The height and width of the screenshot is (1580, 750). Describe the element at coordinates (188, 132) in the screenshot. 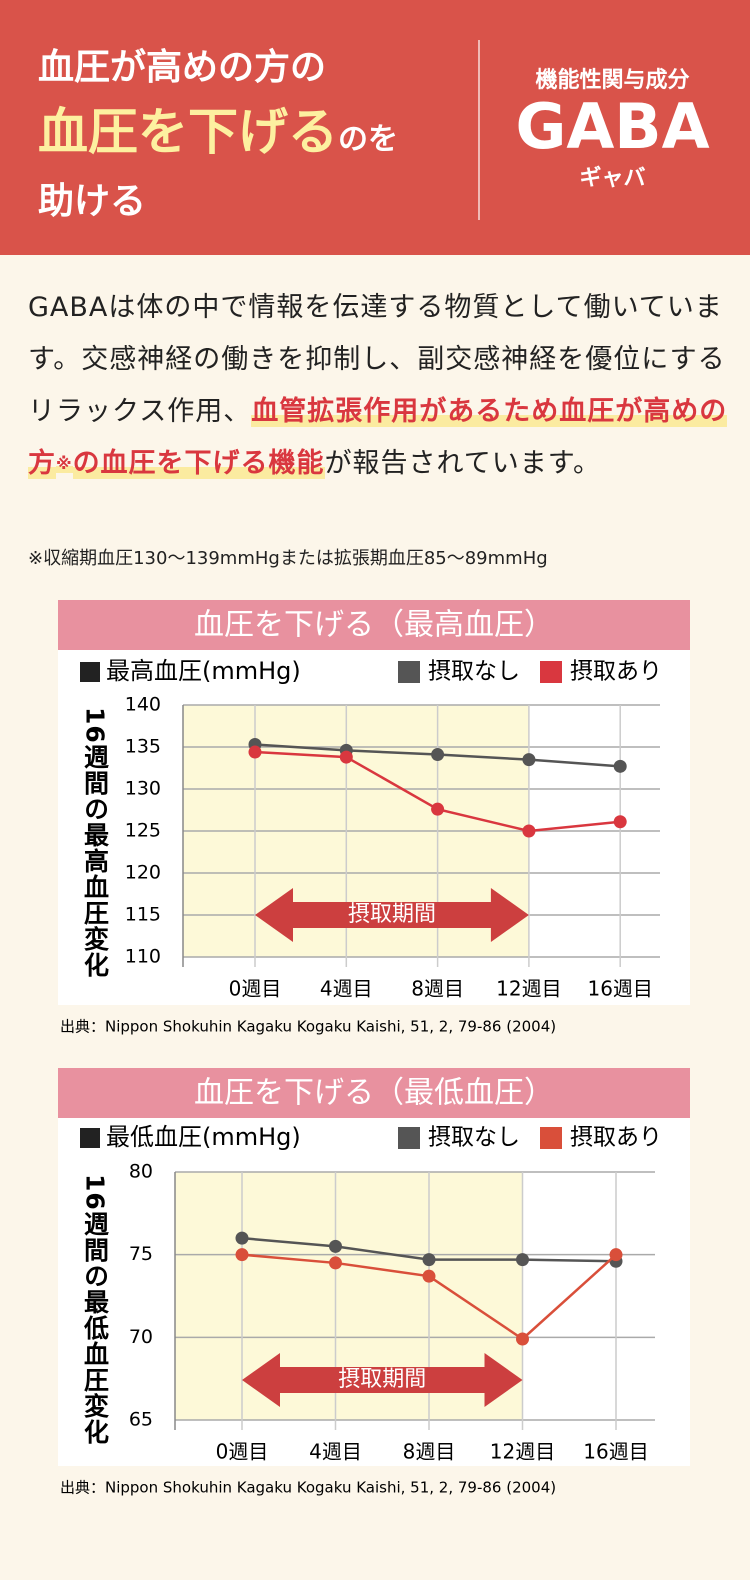

I see `title-highlight: 血圧を下げる` at that location.